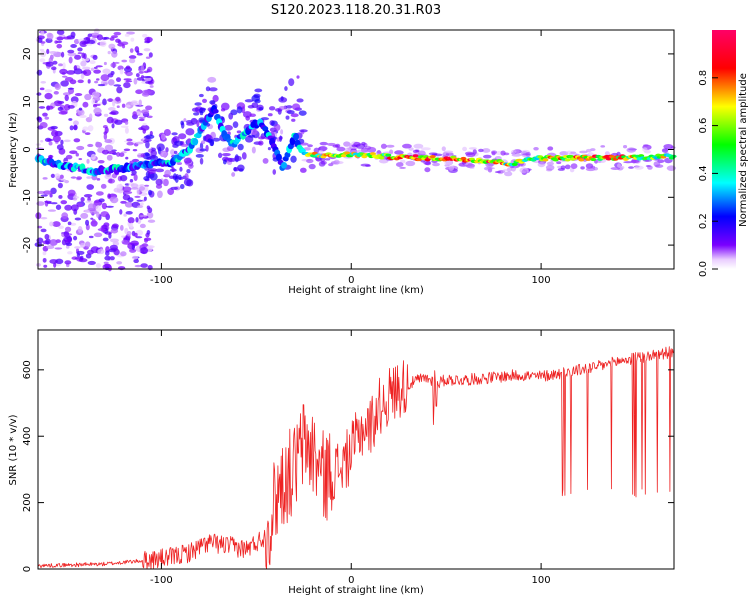 The height and width of the screenshot is (600, 750). What do you see at coordinates (27, 197) in the screenshot?
I see `heatmap-y-tick-label: -10` at bounding box center [27, 197].